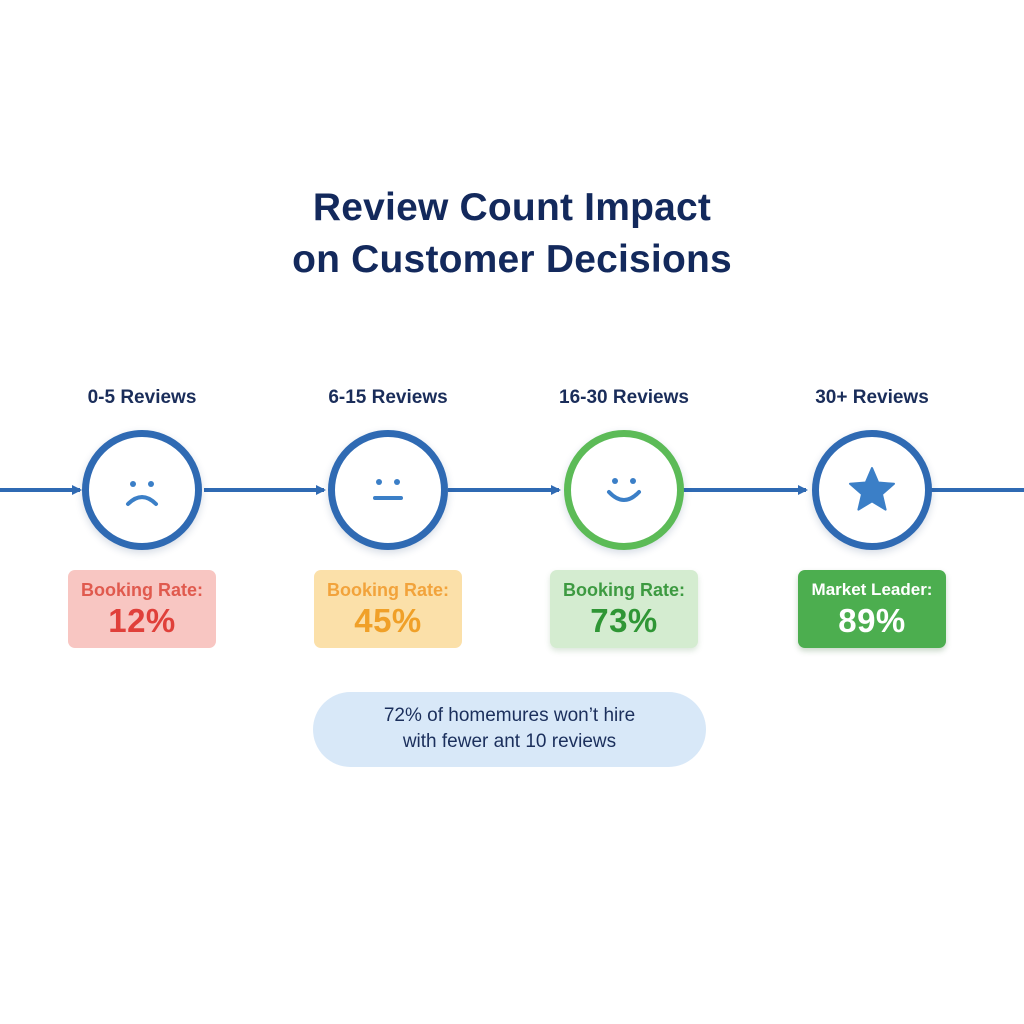  I want to click on card-value: 89%, so click(872, 620).